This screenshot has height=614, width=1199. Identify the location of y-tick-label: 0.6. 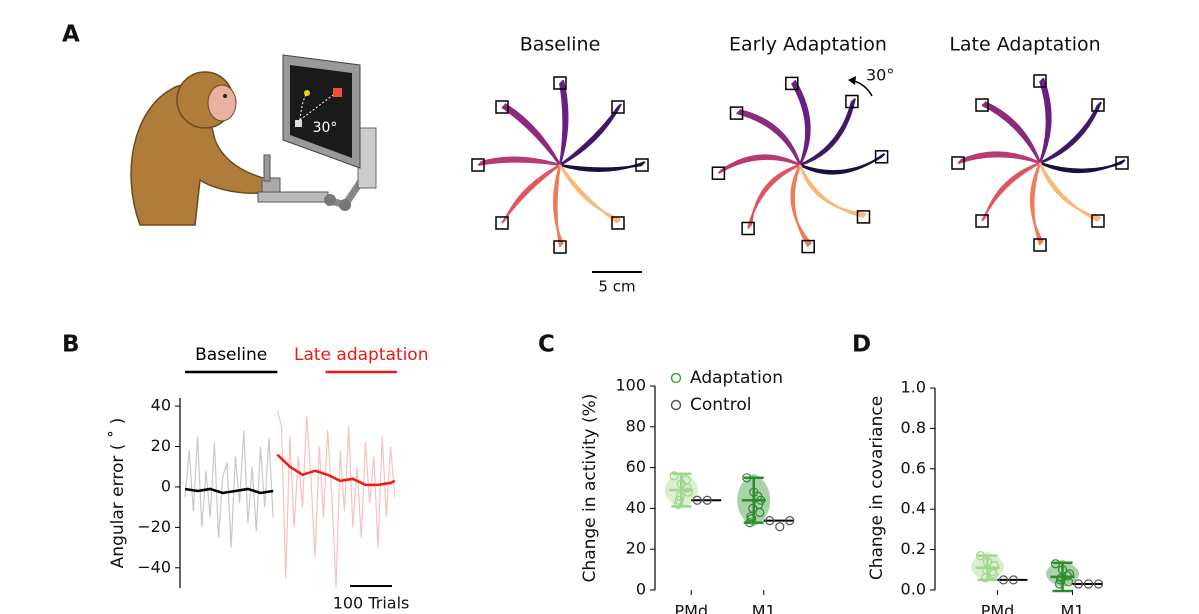
(913, 467).